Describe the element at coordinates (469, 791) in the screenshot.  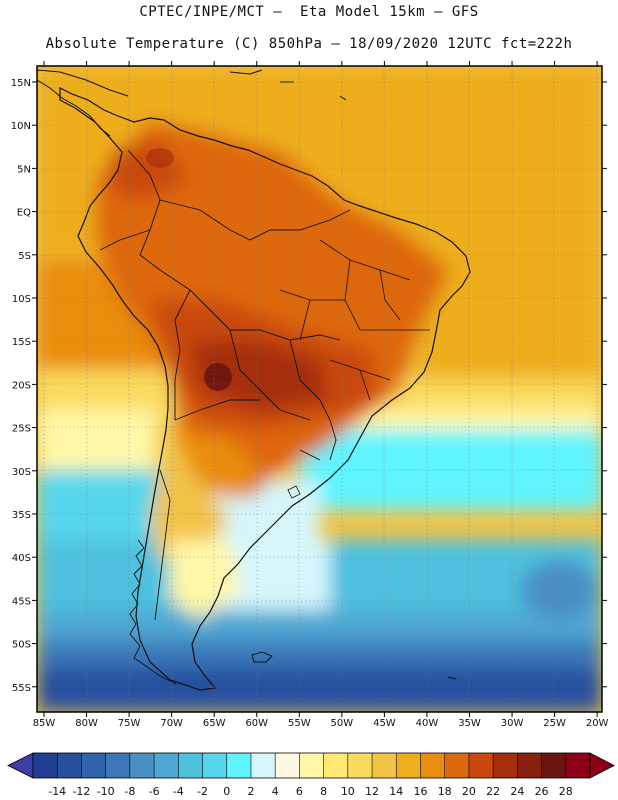
I see `colorbar-tick-label: 20` at that location.